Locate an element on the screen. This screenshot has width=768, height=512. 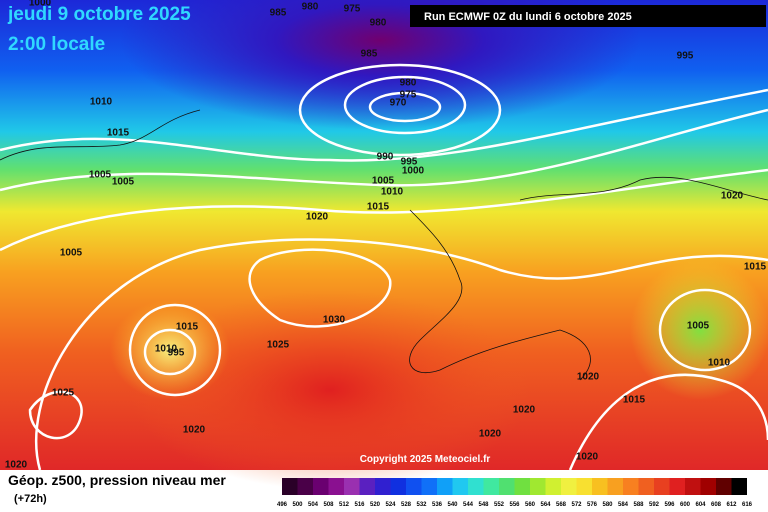
colorbar-label: 596 is located at coordinates (669, 505).